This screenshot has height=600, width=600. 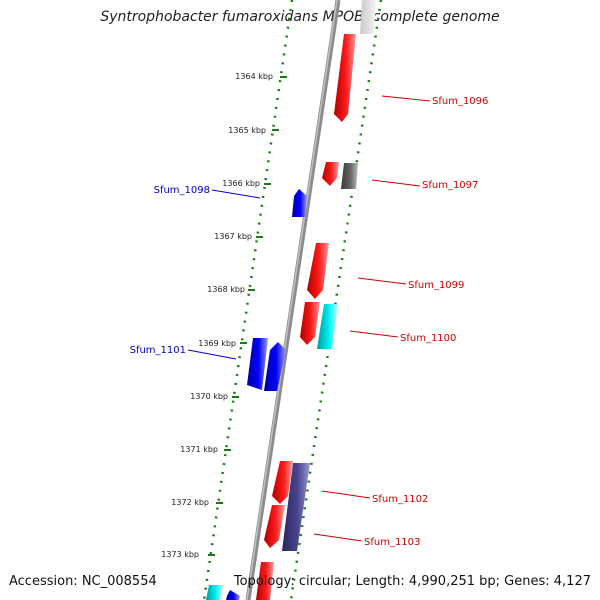 What do you see at coordinates (368, 17) in the screenshot?
I see `gene-shape-top-pale` at bounding box center [368, 17].